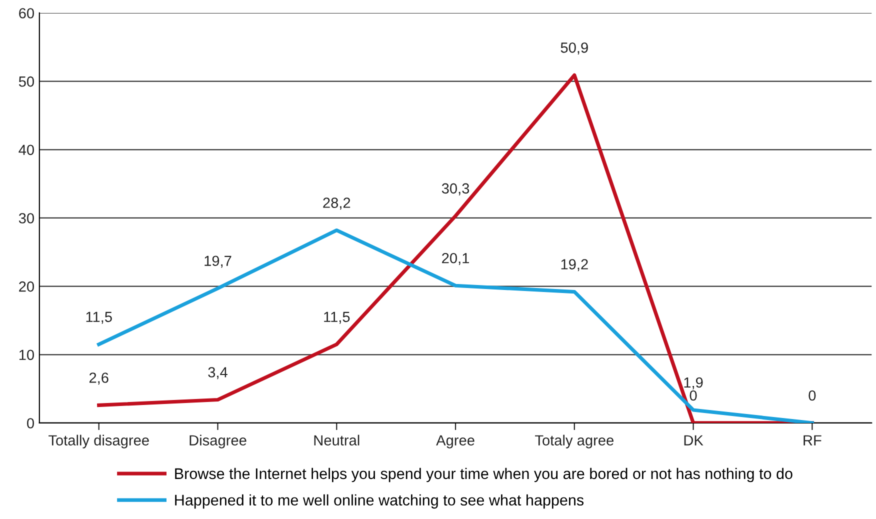 The height and width of the screenshot is (519, 876). What do you see at coordinates (455, 259) in the screenshot?
I see `data-label: 20,1` at bounding box center [455, 259].